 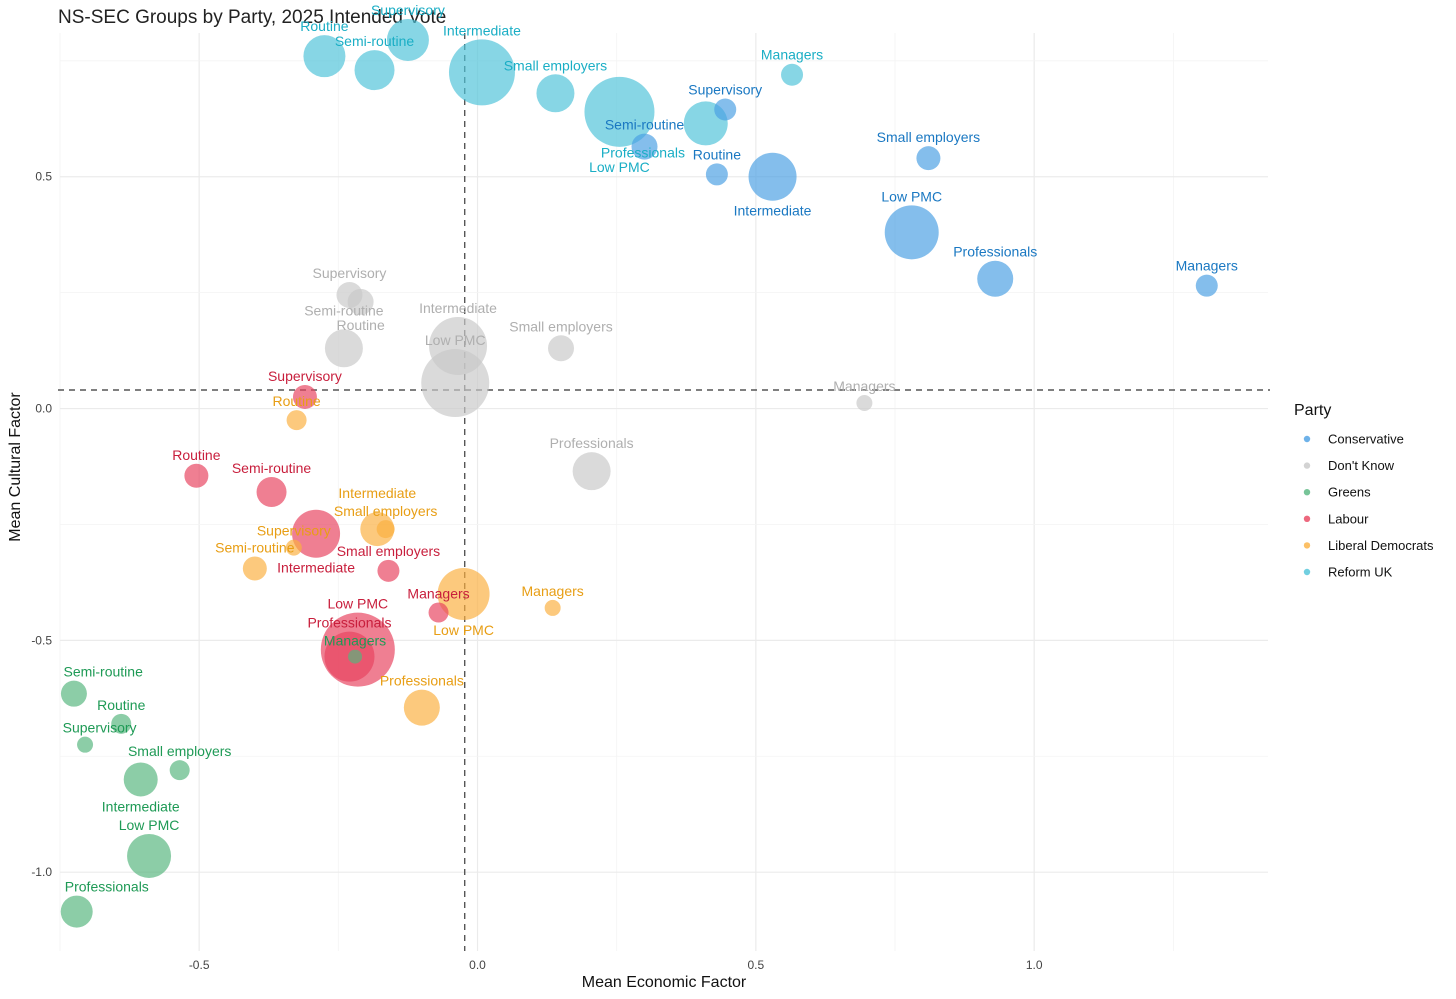 What do you see at coordinates (664, 982) in the screenshot?
I see `x-axis-title: Mean Economic Factor` at bounding box center [664, 982].